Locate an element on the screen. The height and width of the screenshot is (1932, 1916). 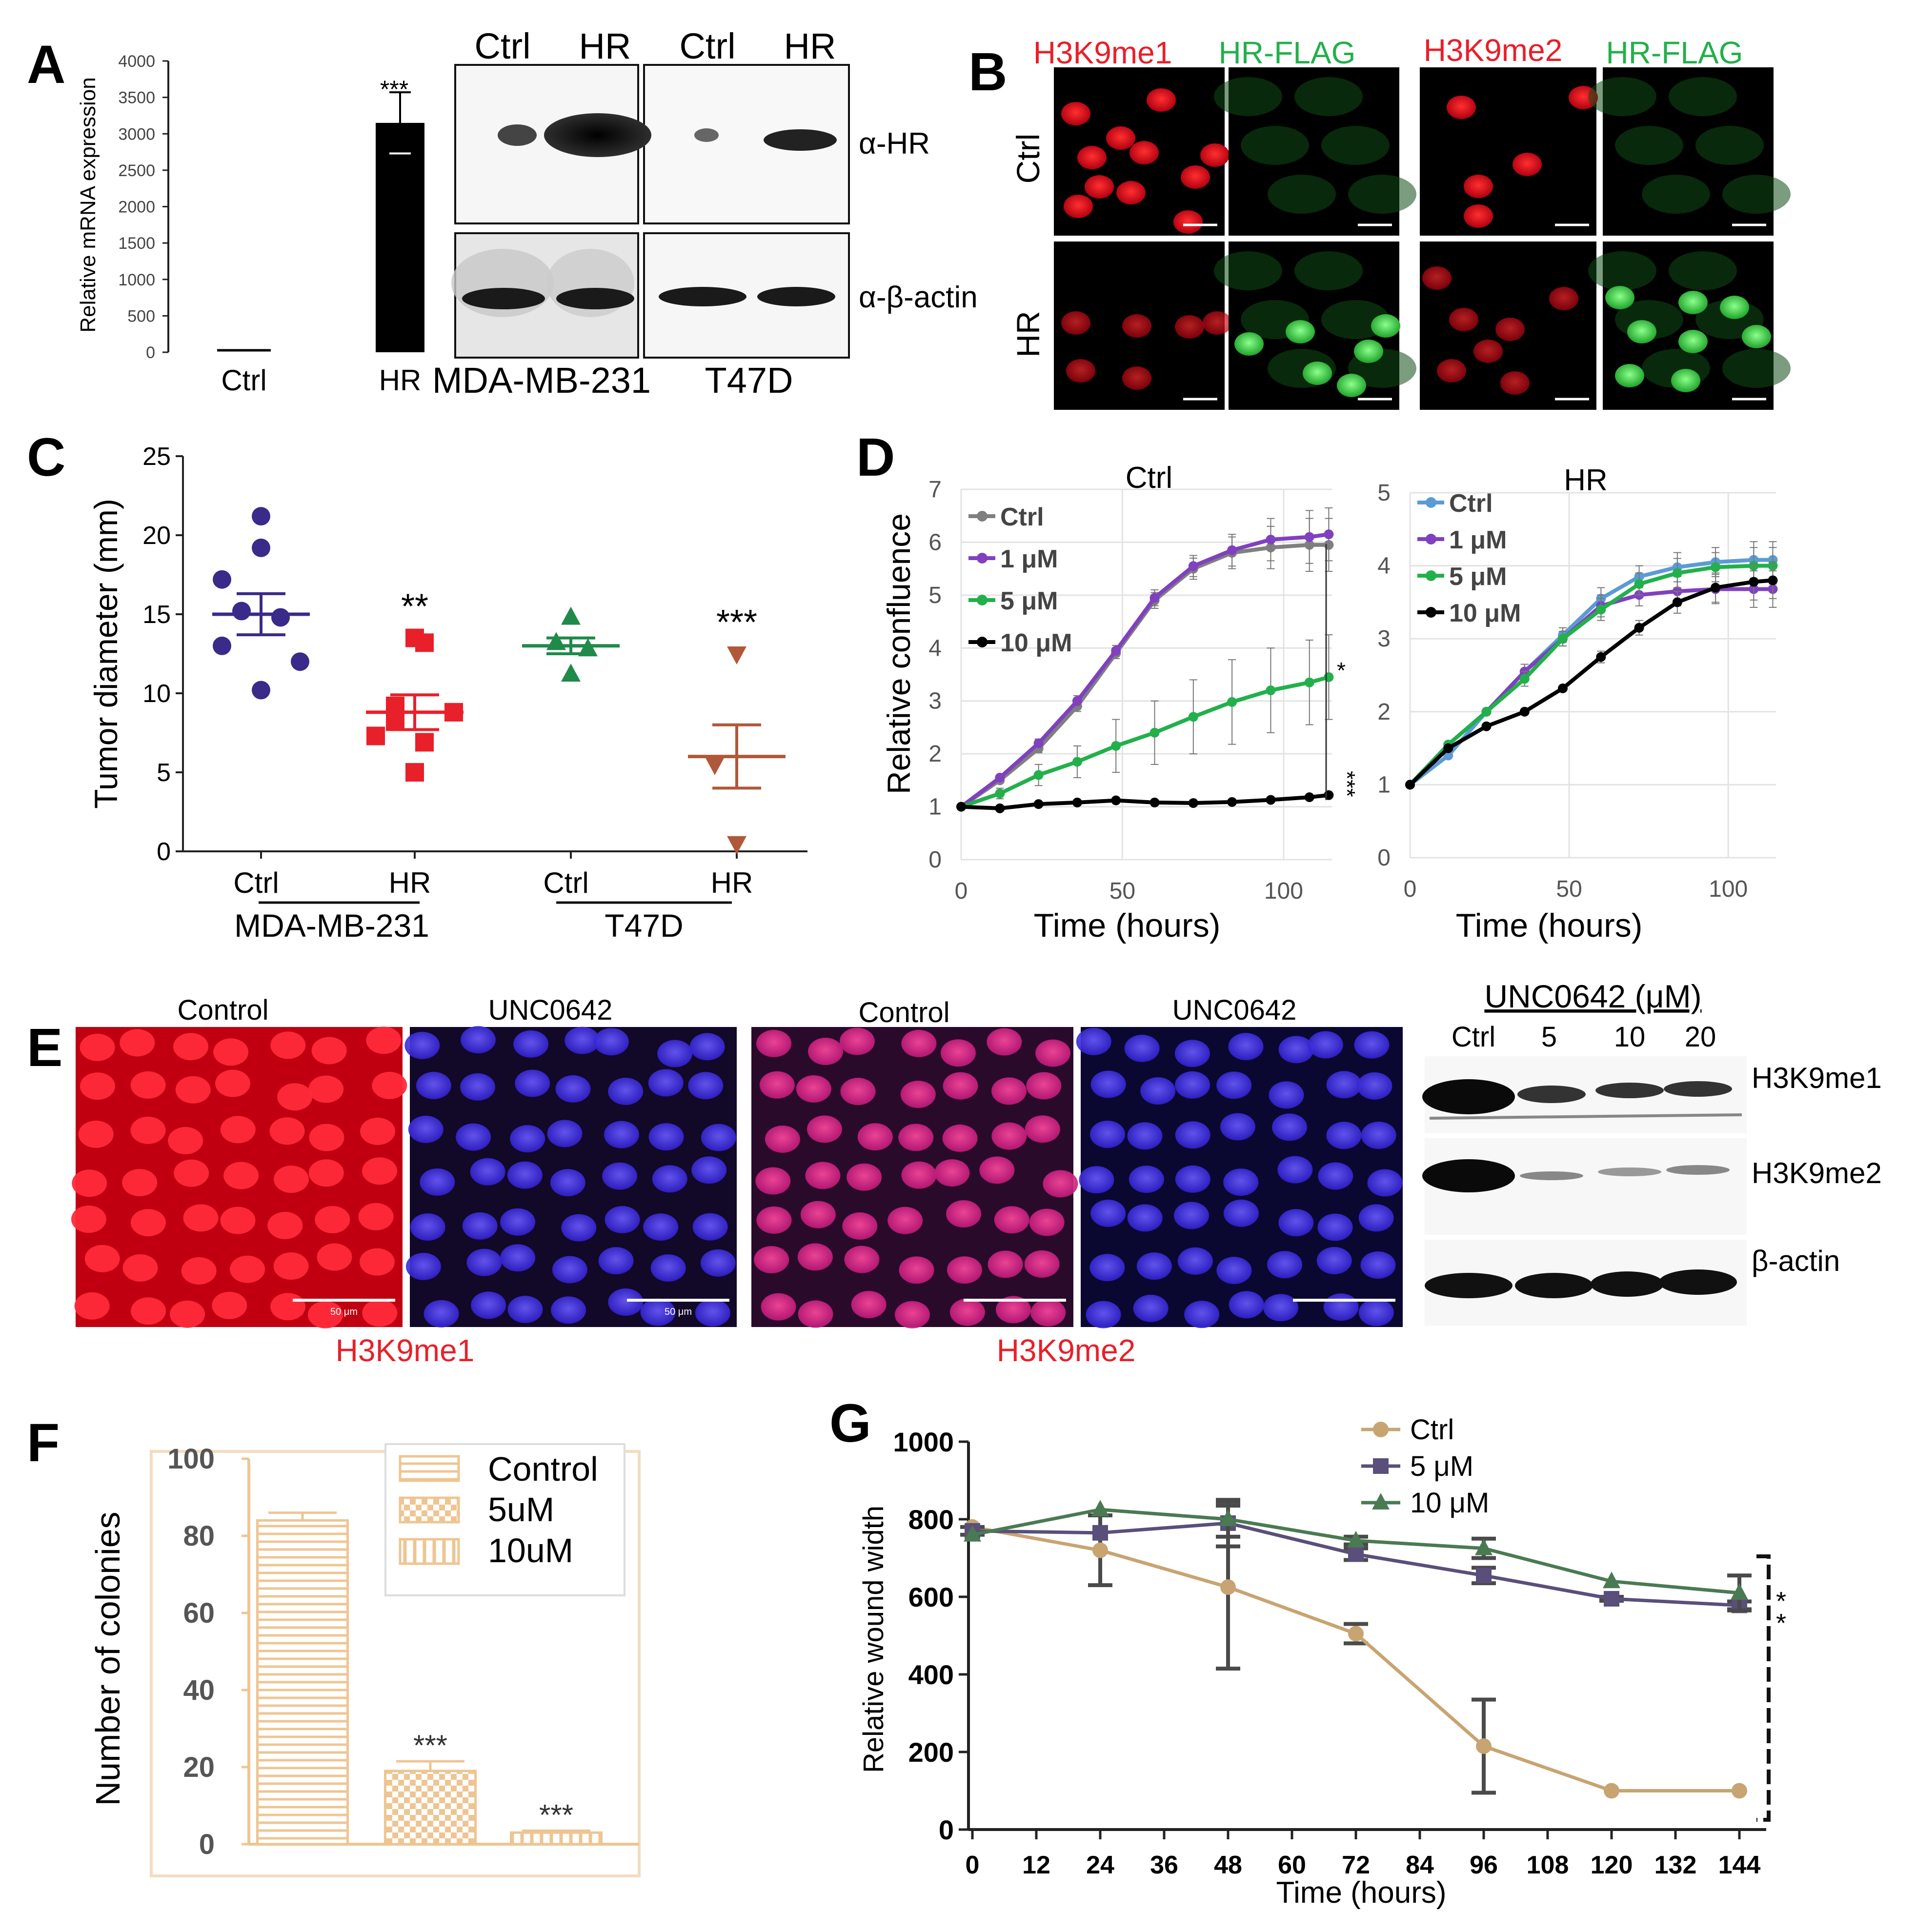
chart-g-y-label: Relative wound width is located at coordinates (873, 1639).